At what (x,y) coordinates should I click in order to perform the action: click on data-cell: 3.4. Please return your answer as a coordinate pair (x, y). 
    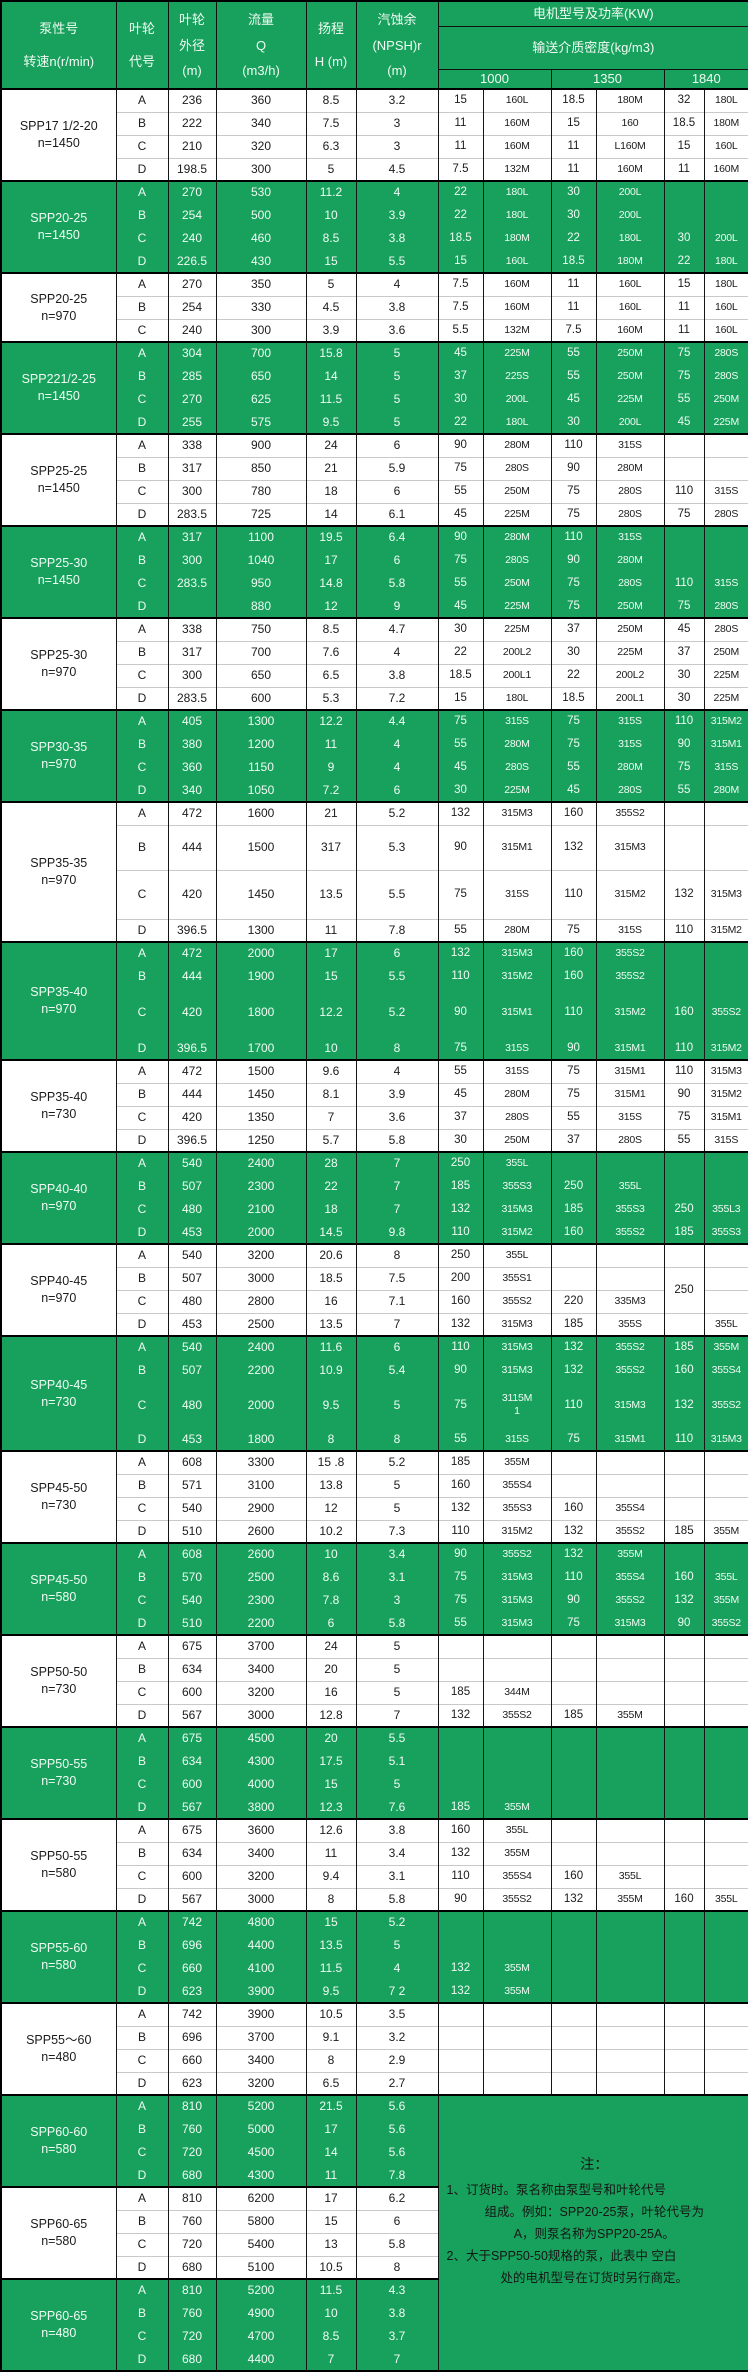
    Looking at the image, I should click on (397, 1853).